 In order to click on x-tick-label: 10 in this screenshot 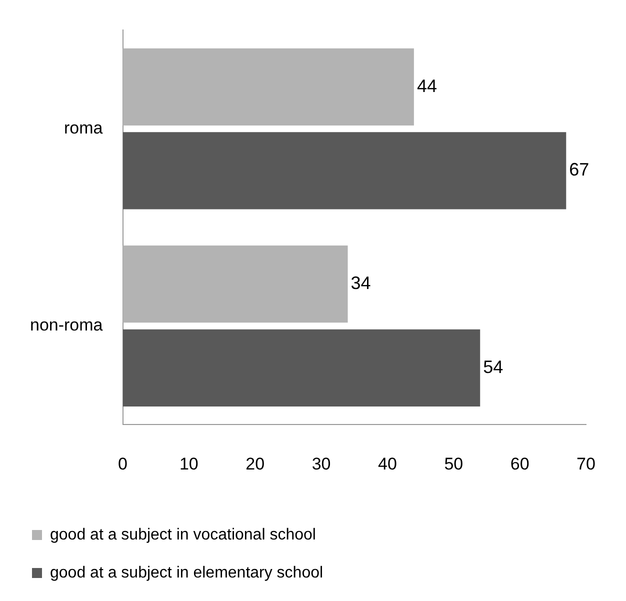, I will do `click(188, 464)`.